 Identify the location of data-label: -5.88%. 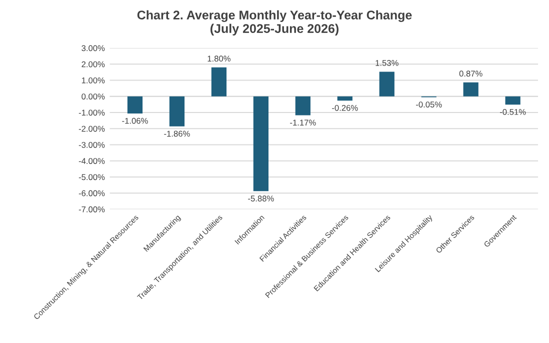
(261, 199).